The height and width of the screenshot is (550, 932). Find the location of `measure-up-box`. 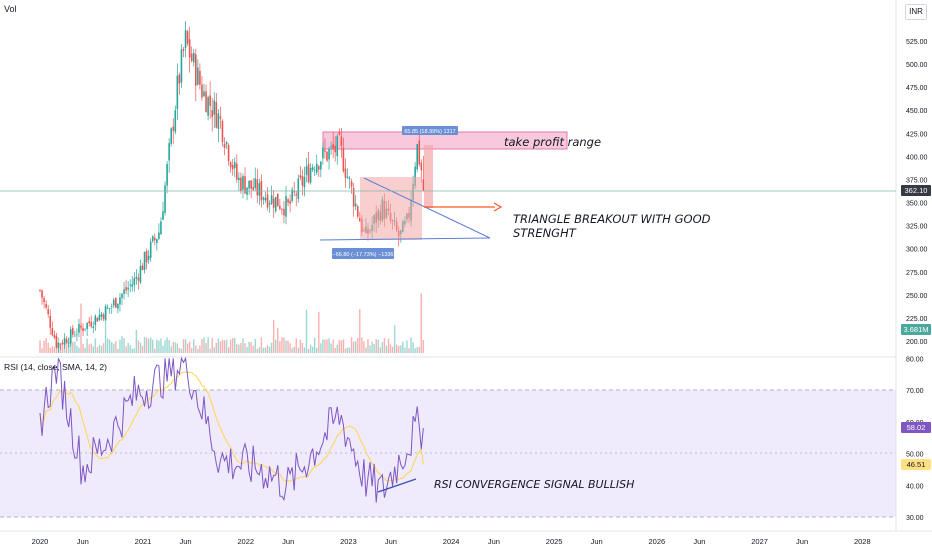

measure-up-box is located at coordinates (428, 176).